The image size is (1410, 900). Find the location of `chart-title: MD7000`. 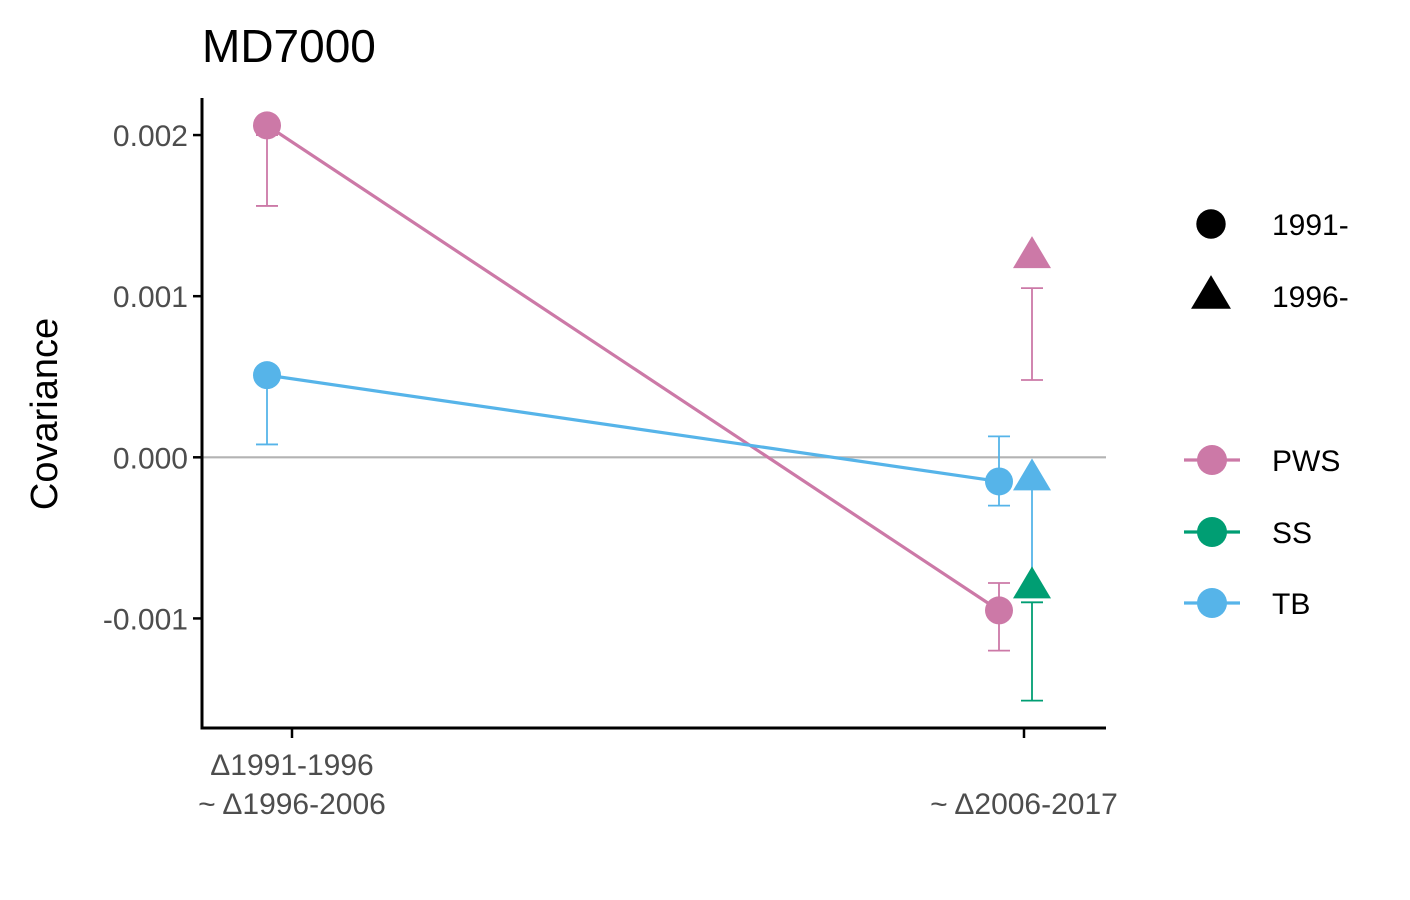

chart-title: MD7000 is located at coordinates (289, 46).